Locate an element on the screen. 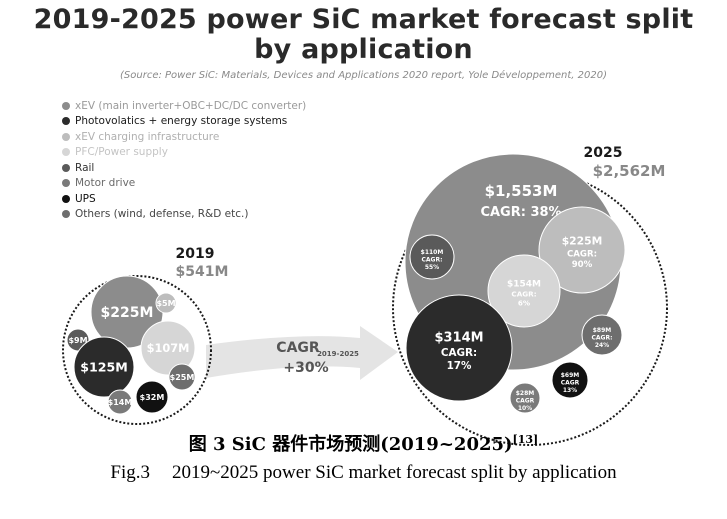 The image size is (727, 519). legend-label: xEV charging infrastructure is located at coordinates (147, 136).